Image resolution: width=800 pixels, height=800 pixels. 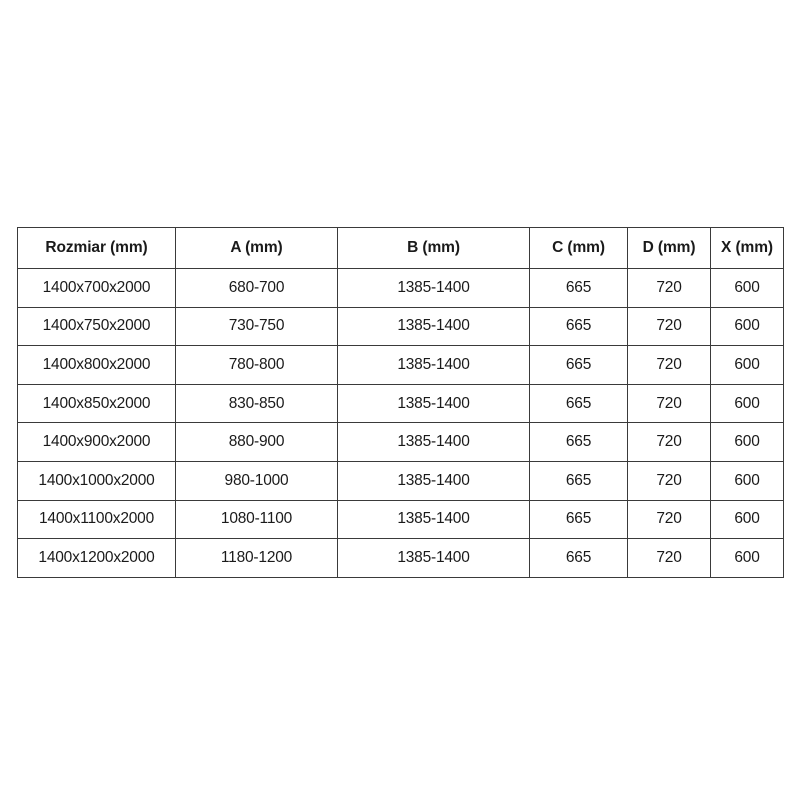 What do you see at coordinates (578, 248) in the screenshot?
I see `column-header-c: C (mm)` at bounding box center [578, 248].